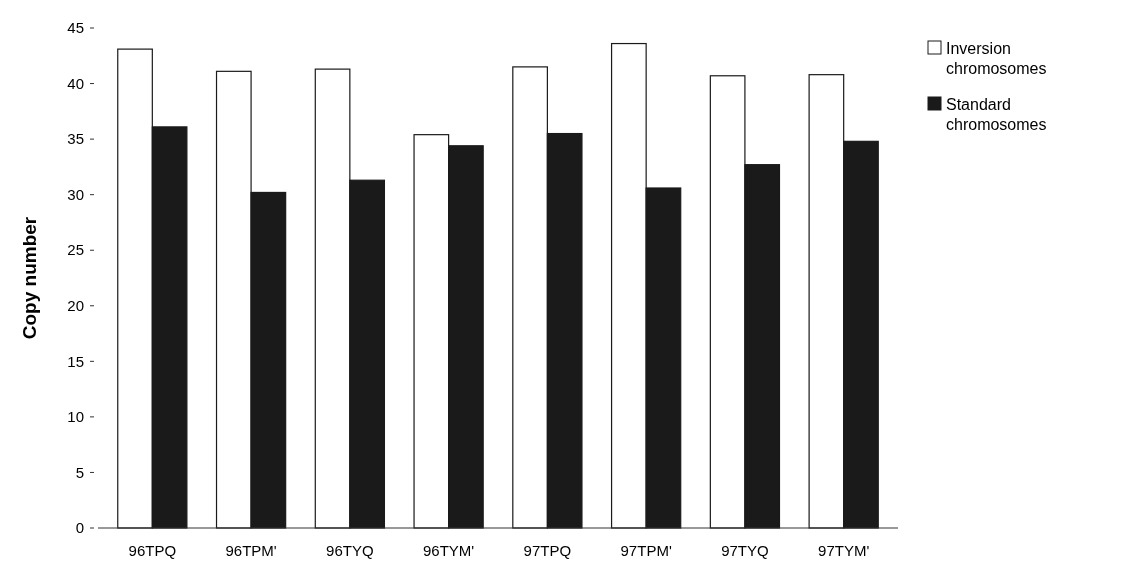 The image size is (1128, 585). I want to click on y-tick-label: 5, so click(79, 472).